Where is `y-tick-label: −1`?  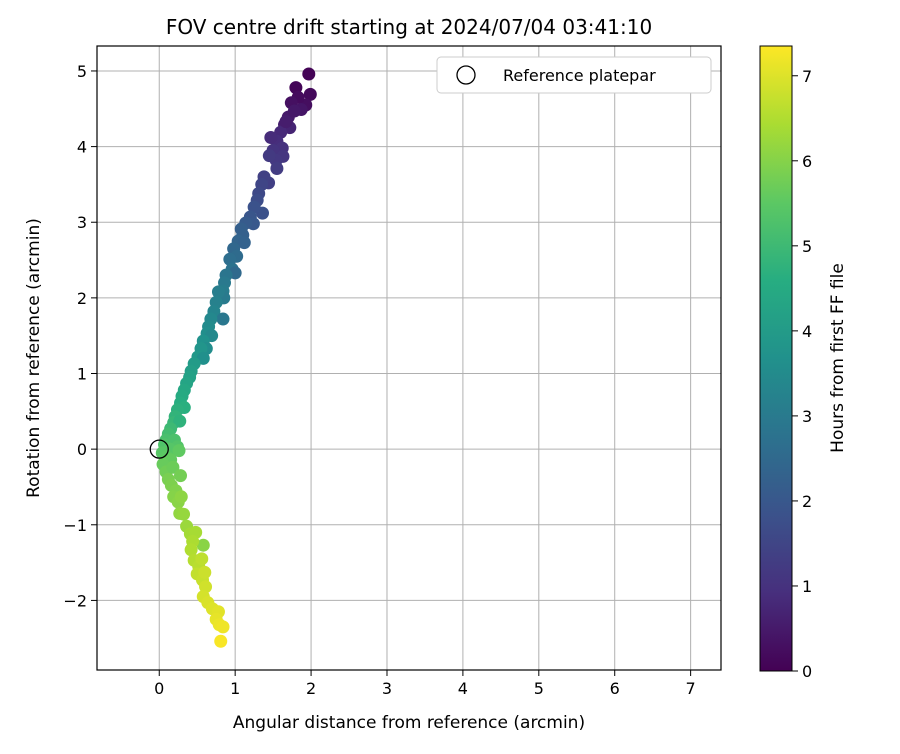
y-tick-label: −1 is located at coordinates (75, 525).